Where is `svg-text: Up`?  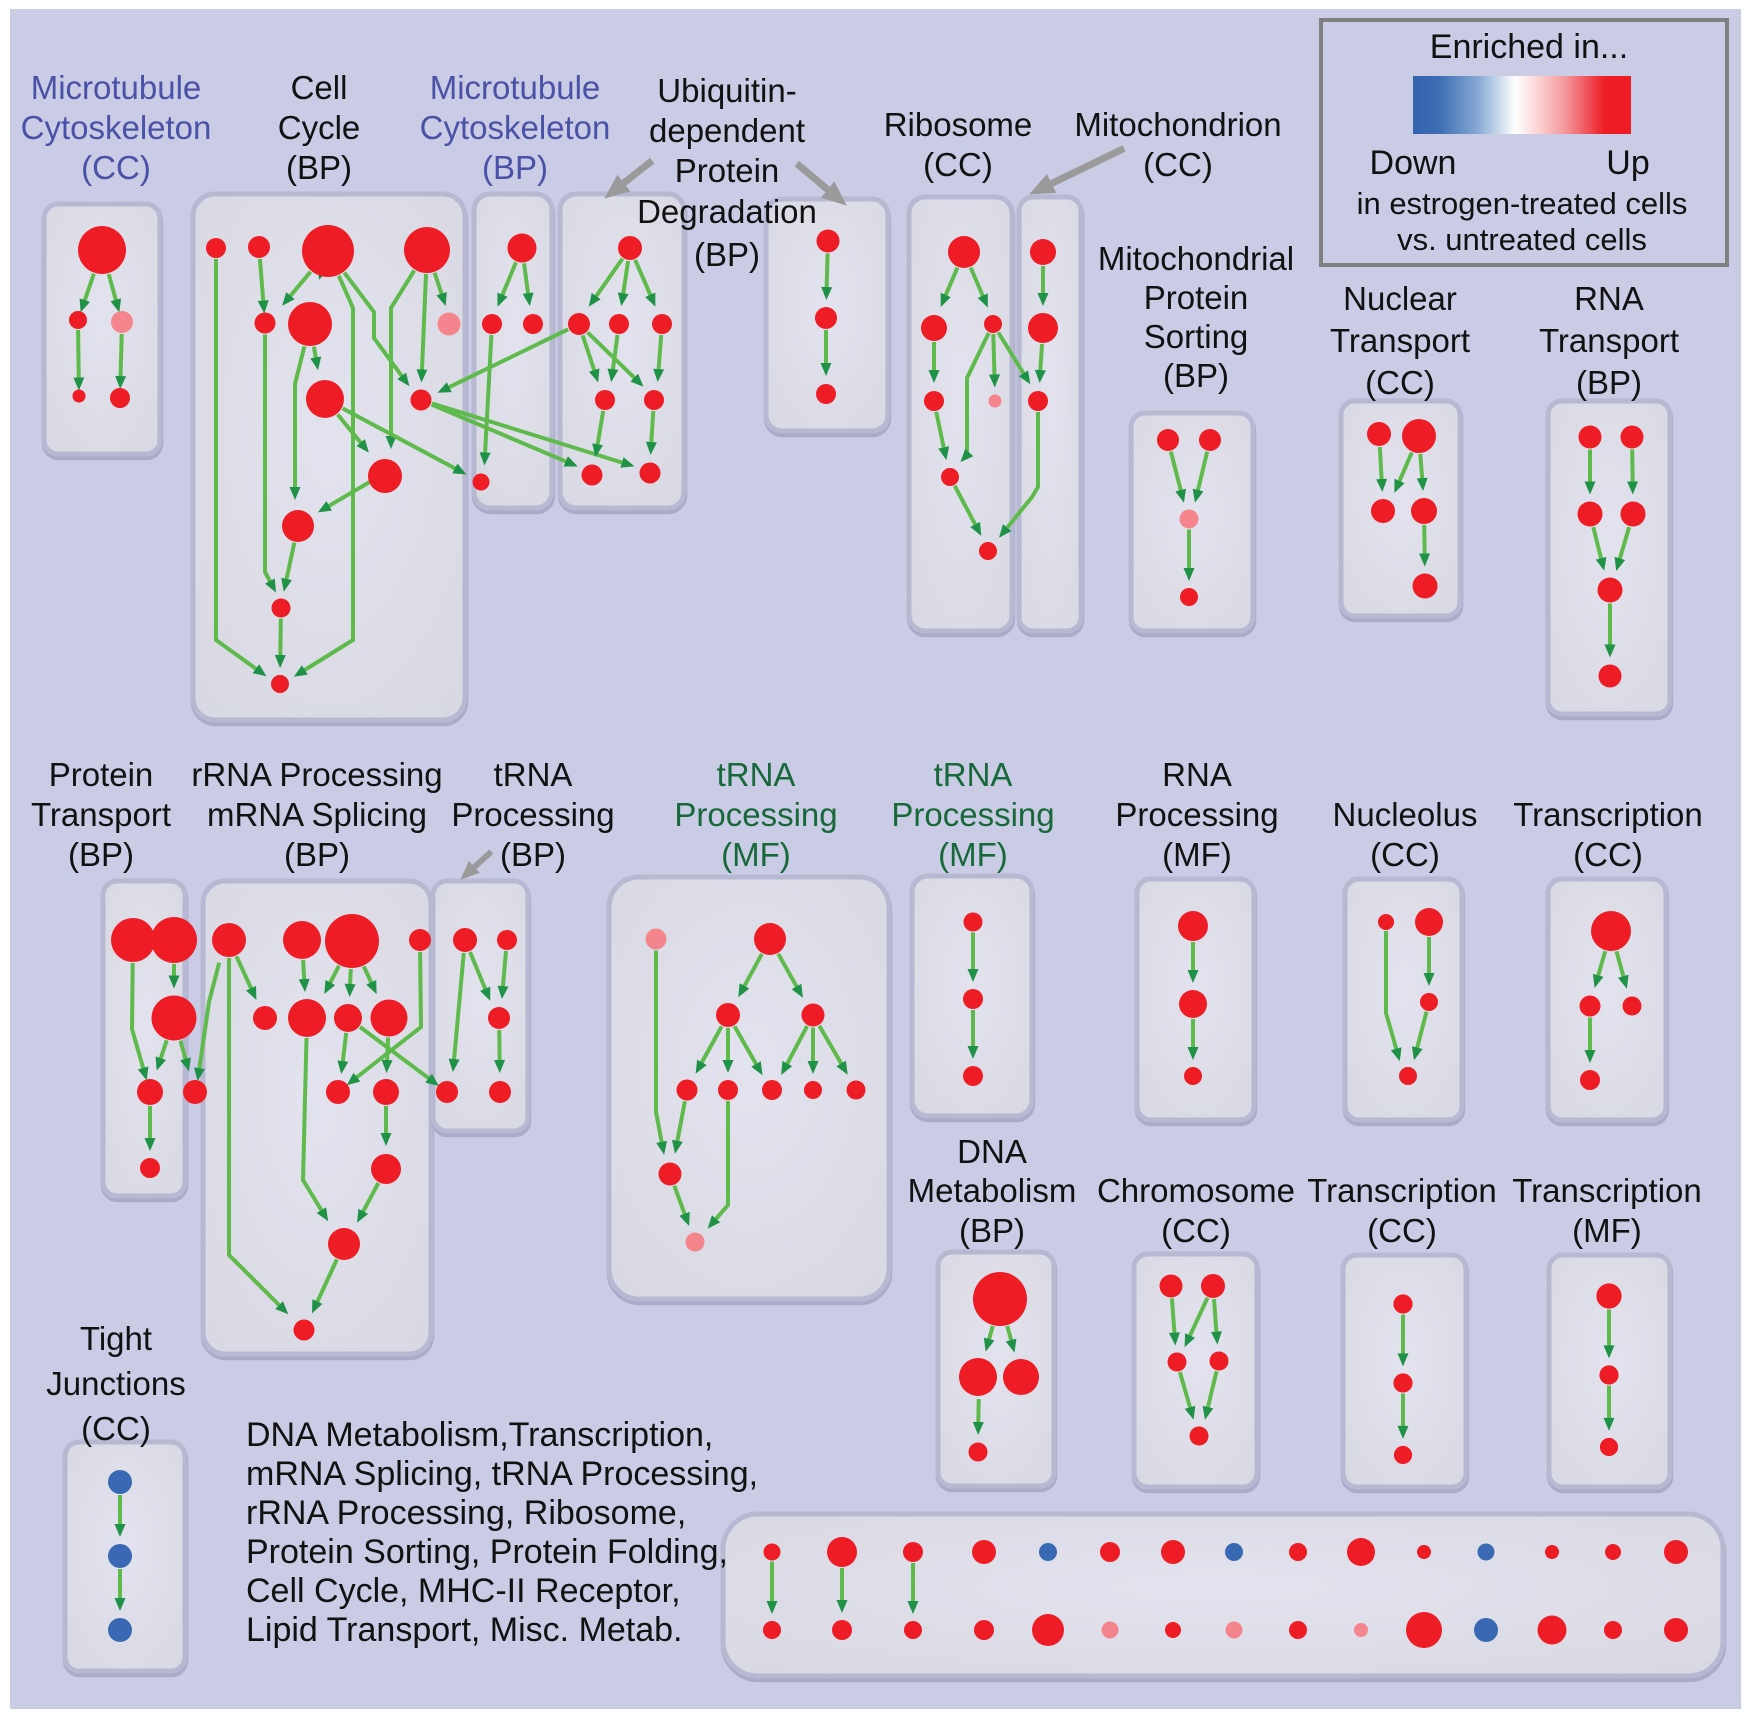 svg-text: Up is located at coordinates (1627, 163).